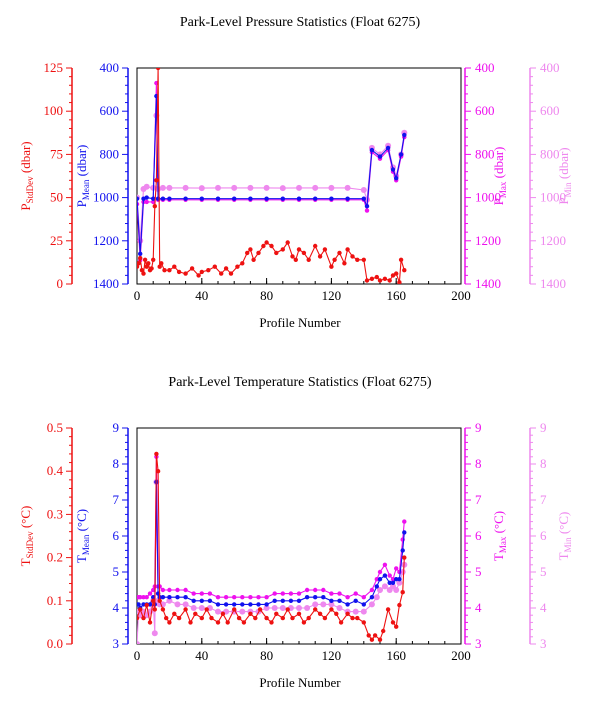 This screenshot has width=609, height=706. What do you see at coordinates (485, 67) in the screenshot?
I see `y-tick-label: 400` at bounding box center [485, 67].